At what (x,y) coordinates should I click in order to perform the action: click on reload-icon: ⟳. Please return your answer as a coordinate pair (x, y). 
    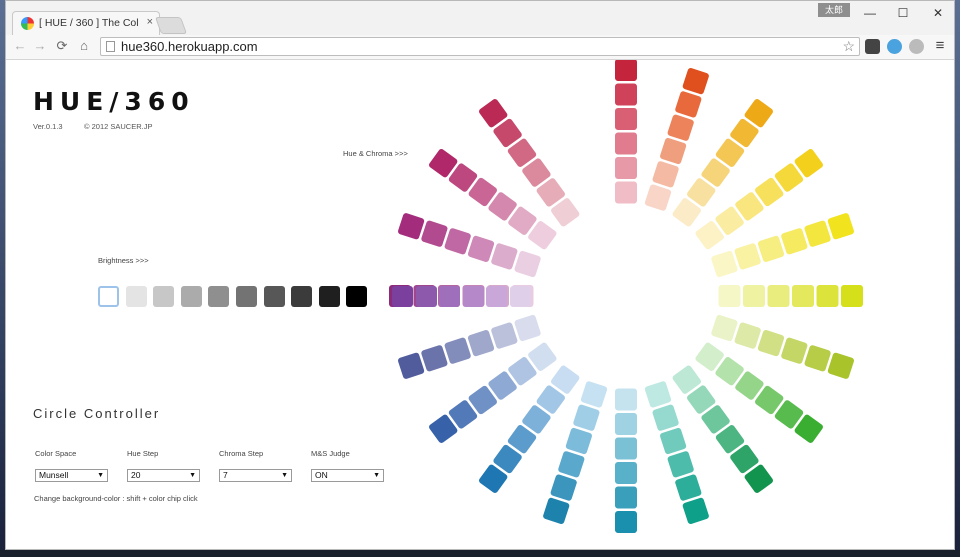
    Looking at the image, I should click on (62, 45).